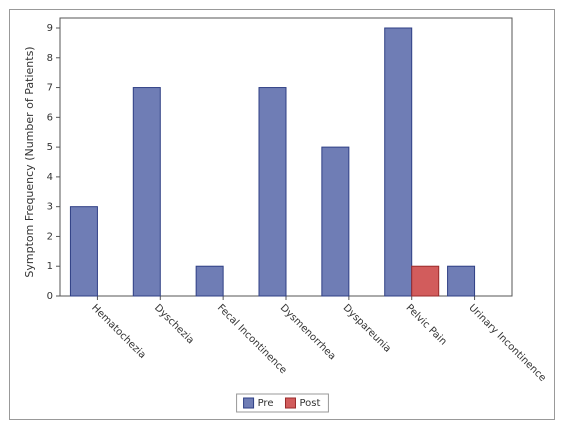 The image size is (565, 433). What do you see at coordinates (29, 161) in the screenshot?
I see `y-axis-title: Symptom Frequency (Number of Patients)` at bounding box center [29, 161].